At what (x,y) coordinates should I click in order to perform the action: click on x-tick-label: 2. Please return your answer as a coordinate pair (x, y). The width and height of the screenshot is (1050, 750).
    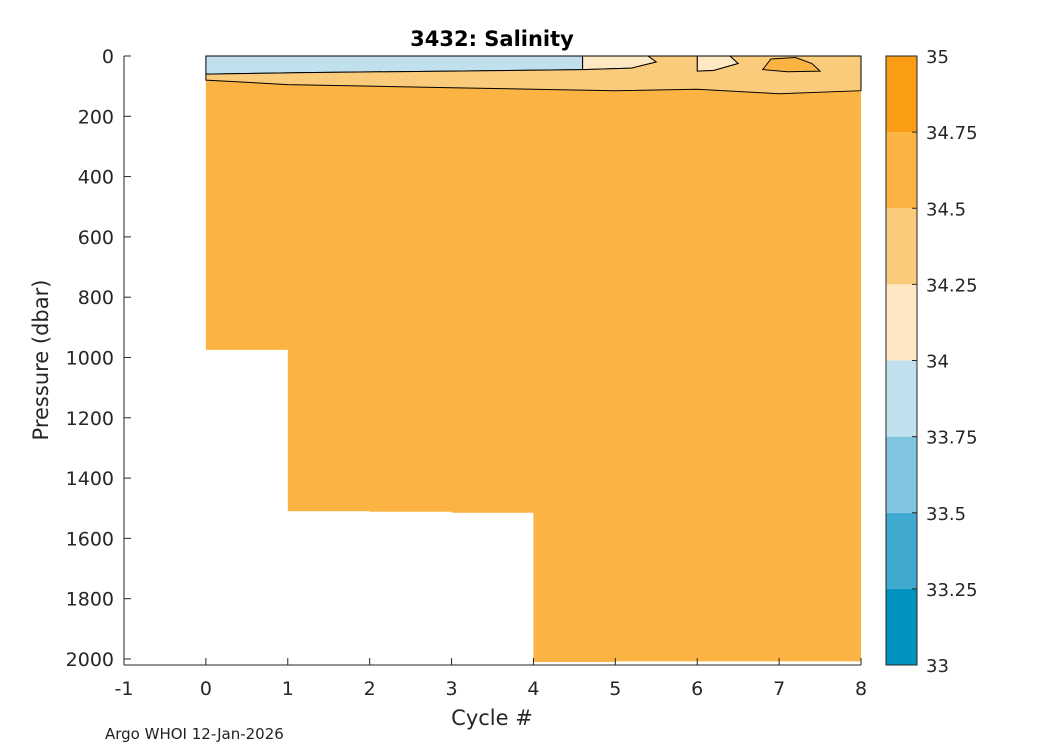
    Looking at the image, I should click on (370, 689).